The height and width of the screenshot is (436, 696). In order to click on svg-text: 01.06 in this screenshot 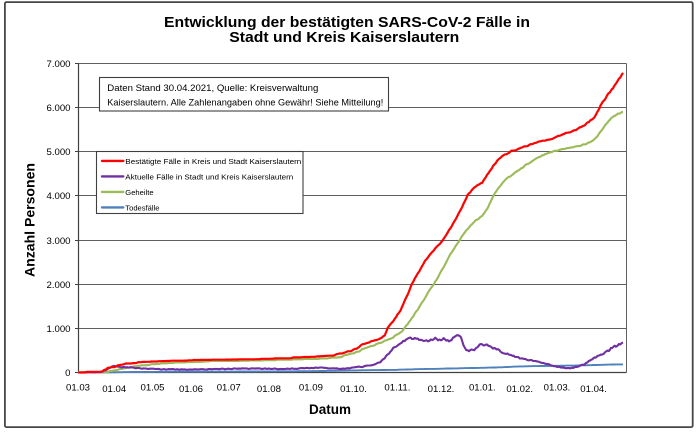, I will do `click(191, 389)`.